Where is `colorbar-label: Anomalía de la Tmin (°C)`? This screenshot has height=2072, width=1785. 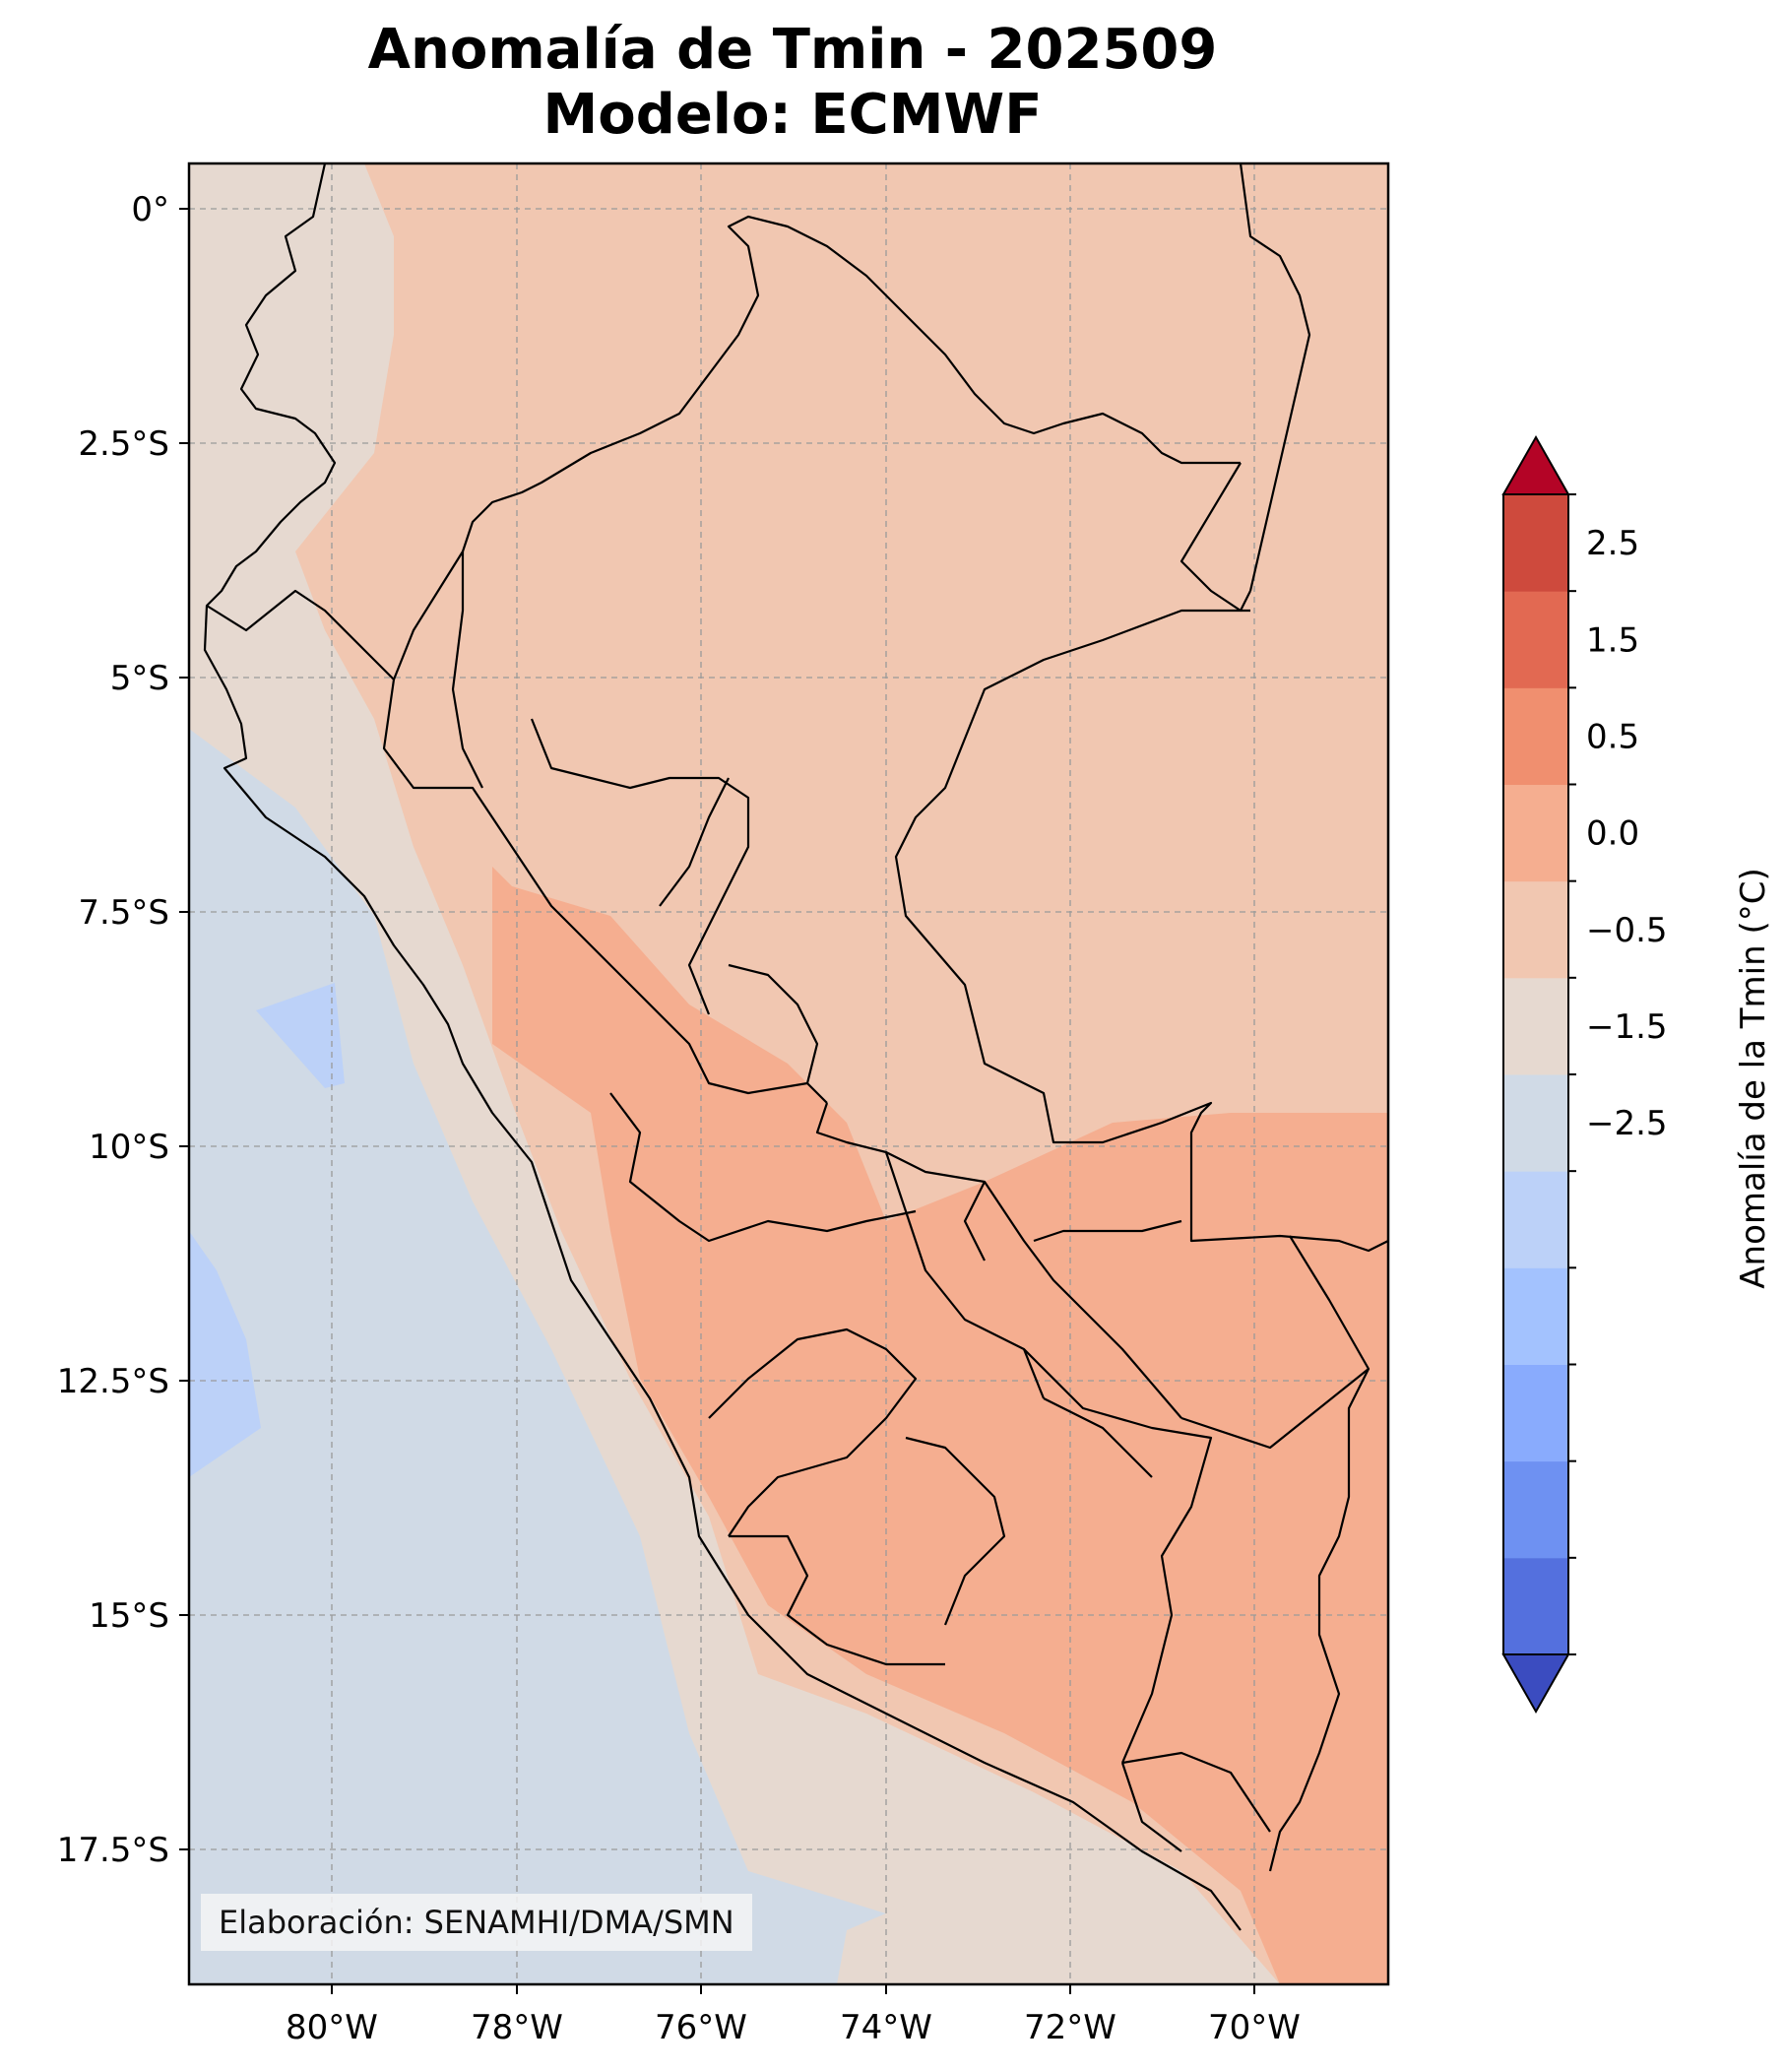 colorbar-label: Anomalía de la Tmin (°C) is located at coordinates (1753, 1078).